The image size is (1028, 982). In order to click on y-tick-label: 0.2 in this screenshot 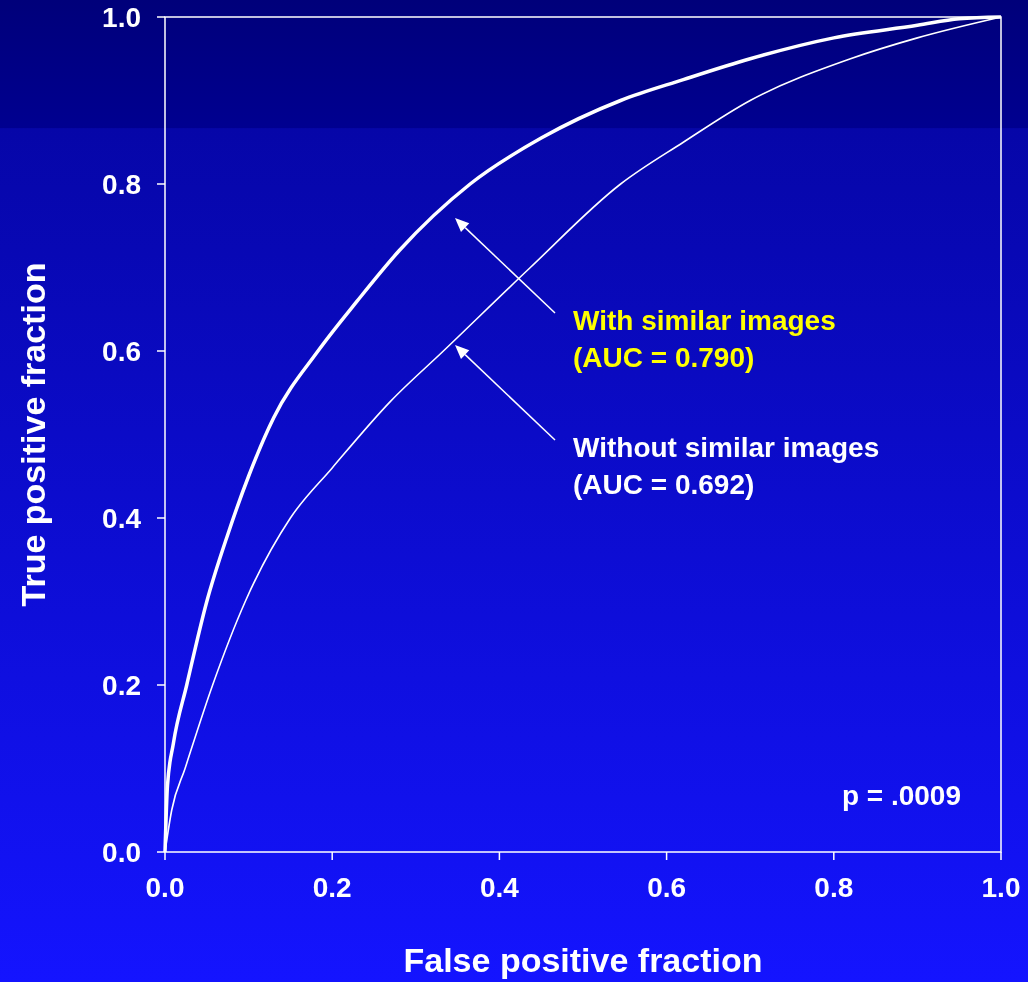, I will do `click(121, 685)`.